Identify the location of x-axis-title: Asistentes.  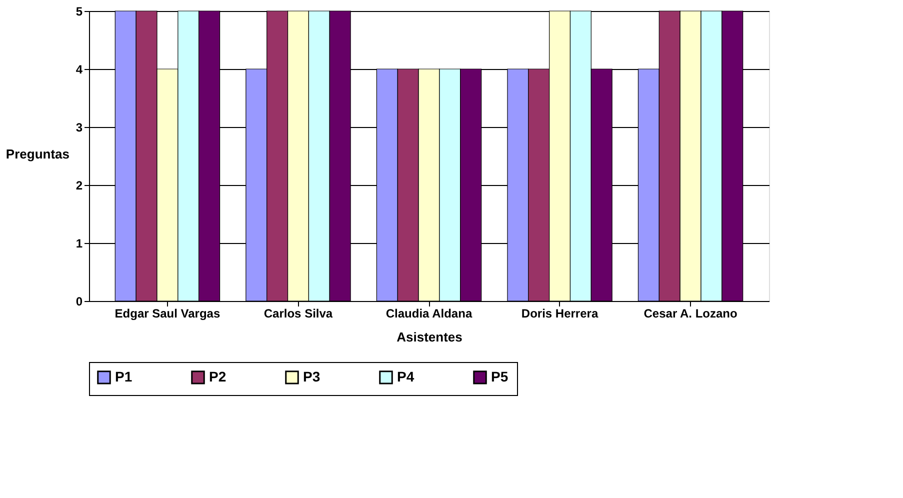
(429, 337).